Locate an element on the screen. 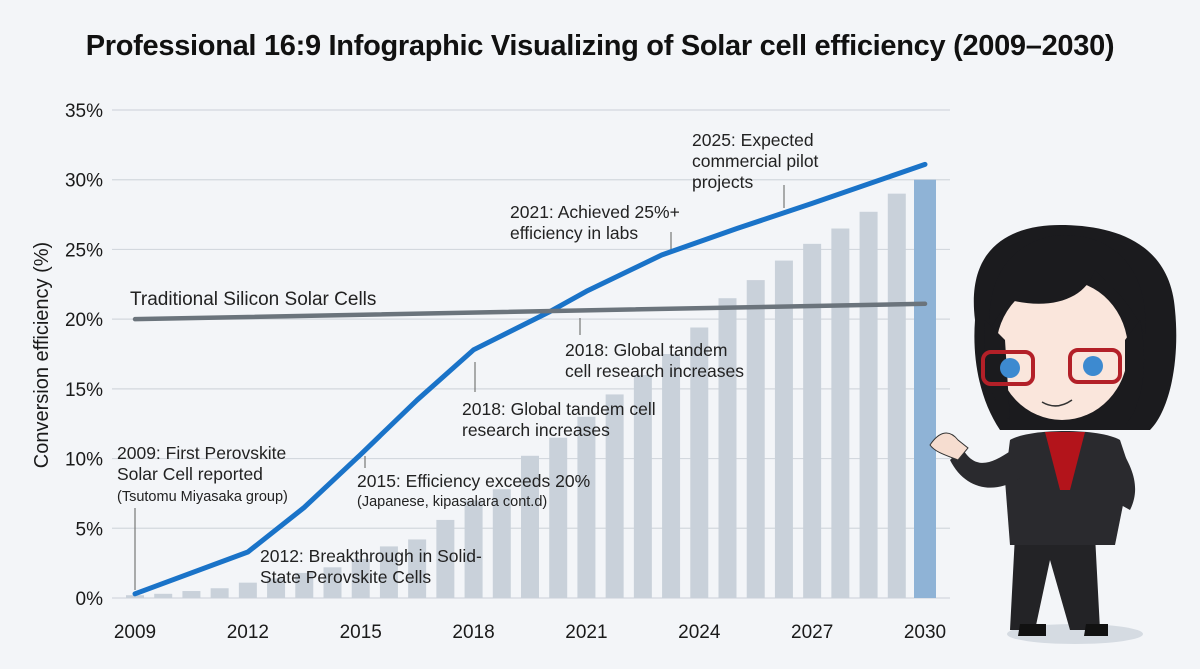 Image resolution: width=1200 pixels, height=669 pixels. annotation: 2021: Achieved 25%+ efficiency in labs is located at coordinates (595, 222).